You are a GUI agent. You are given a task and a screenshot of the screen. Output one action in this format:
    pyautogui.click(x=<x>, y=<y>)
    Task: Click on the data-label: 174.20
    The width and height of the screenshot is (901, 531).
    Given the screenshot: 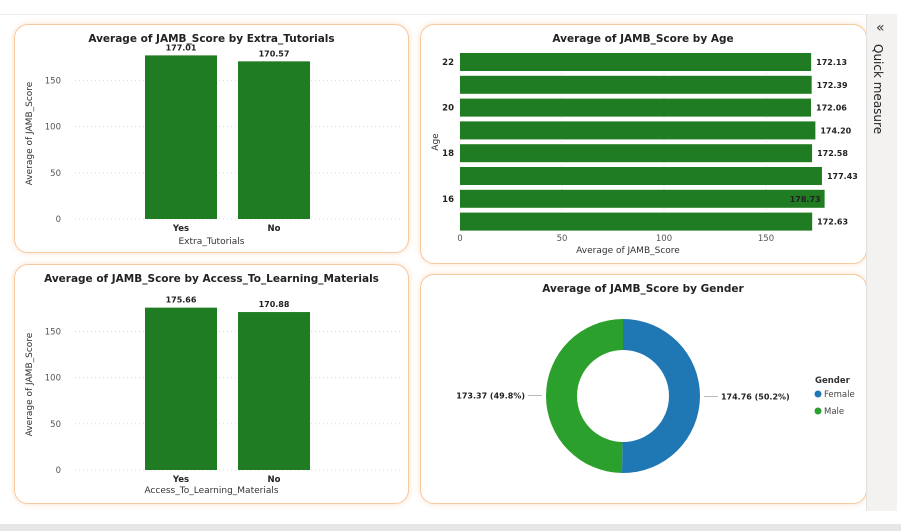 What is the action you would take?
    pyautogui.click(x=835, y=130)
    